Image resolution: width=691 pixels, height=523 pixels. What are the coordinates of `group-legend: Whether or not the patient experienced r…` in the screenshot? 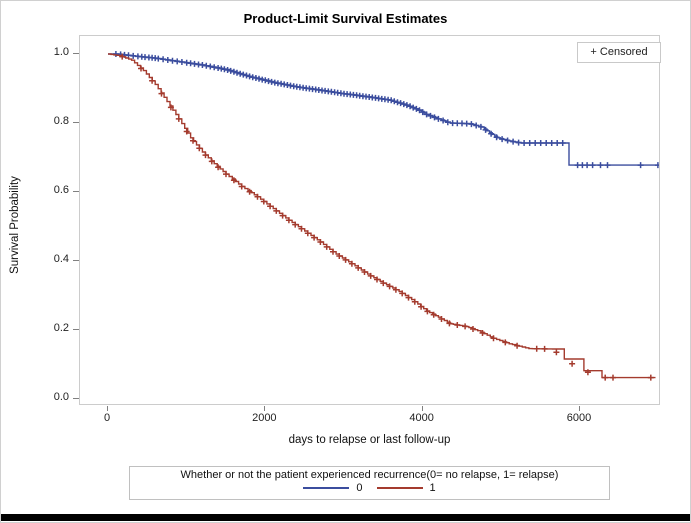 It's located at (369, 483).